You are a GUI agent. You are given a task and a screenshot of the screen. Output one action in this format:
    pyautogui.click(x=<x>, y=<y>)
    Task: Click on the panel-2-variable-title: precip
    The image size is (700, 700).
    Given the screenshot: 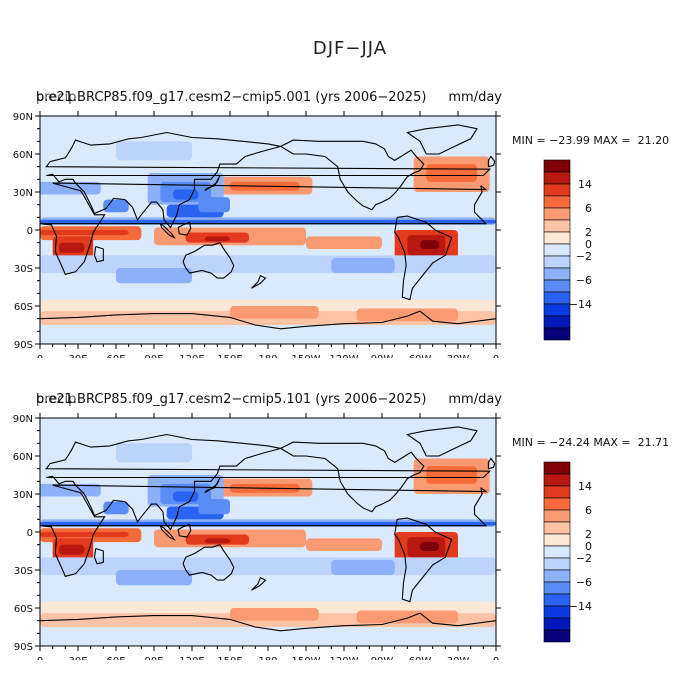 What is the action you would take?
    pyautogui.click(x=56, y=399)
    